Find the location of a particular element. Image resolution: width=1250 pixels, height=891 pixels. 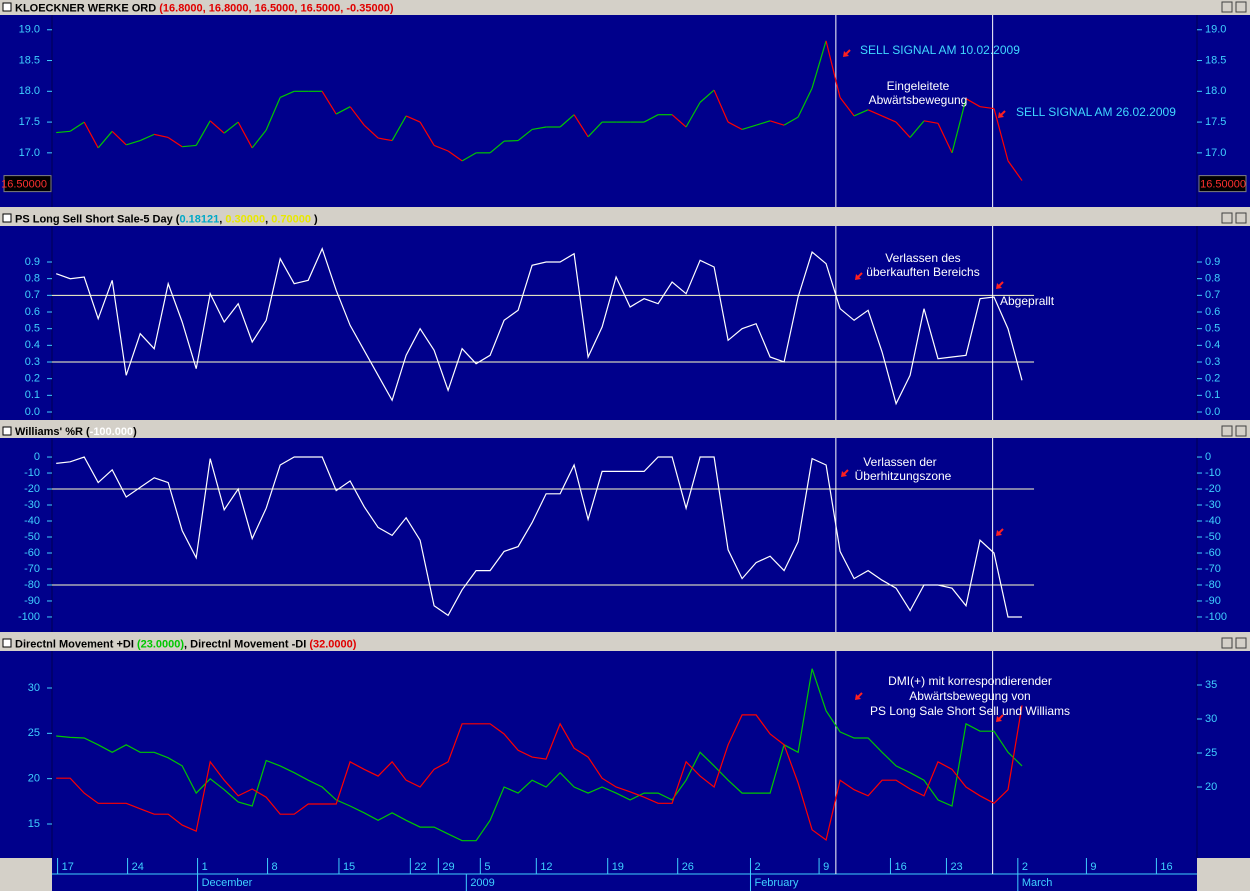

y-tick-label-right: -90 is located at coordinates (1213, 601).